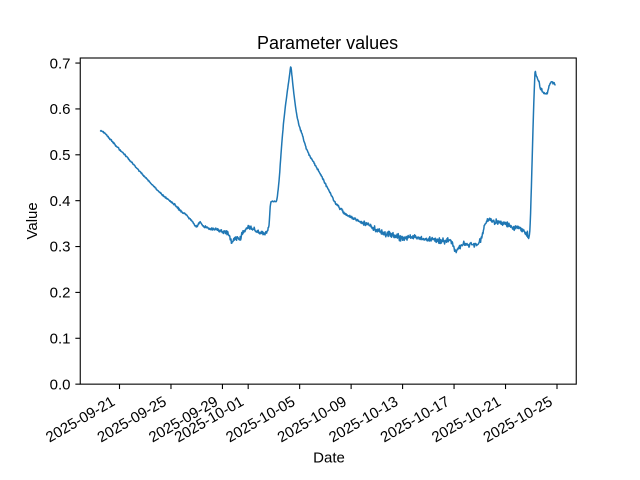 The image size is (640, 480). Describe the element at coordinates (329, 457) in the screenshot. I see `svg-text: Date` at that location.